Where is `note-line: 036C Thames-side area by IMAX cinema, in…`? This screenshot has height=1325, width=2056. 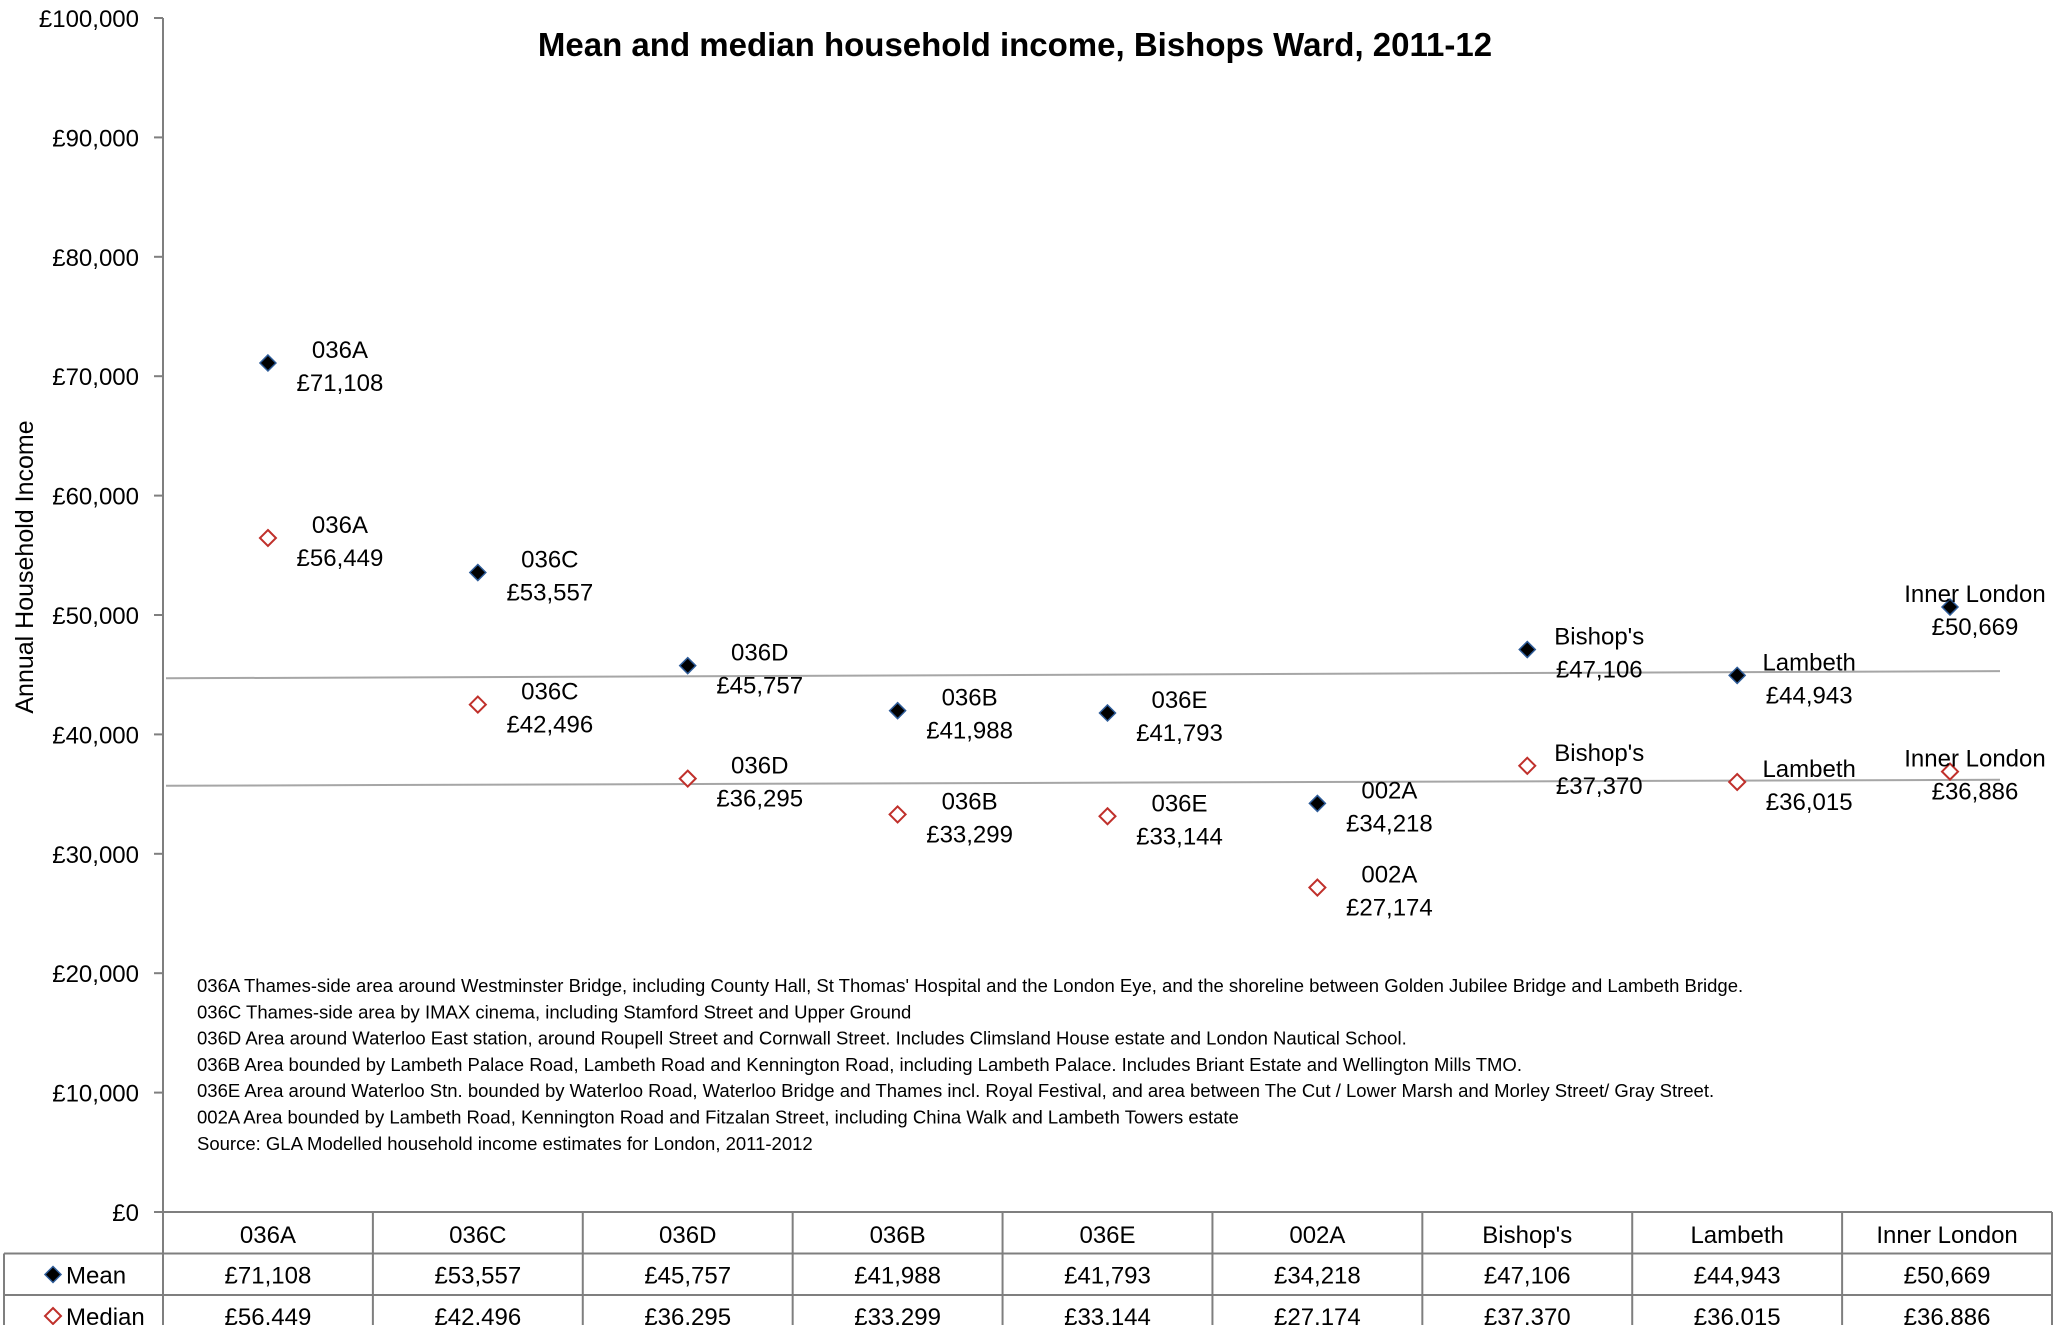
note-line: 036C Thames-side area by IMAX cinema, in… is located at coordinates (554, 1011).